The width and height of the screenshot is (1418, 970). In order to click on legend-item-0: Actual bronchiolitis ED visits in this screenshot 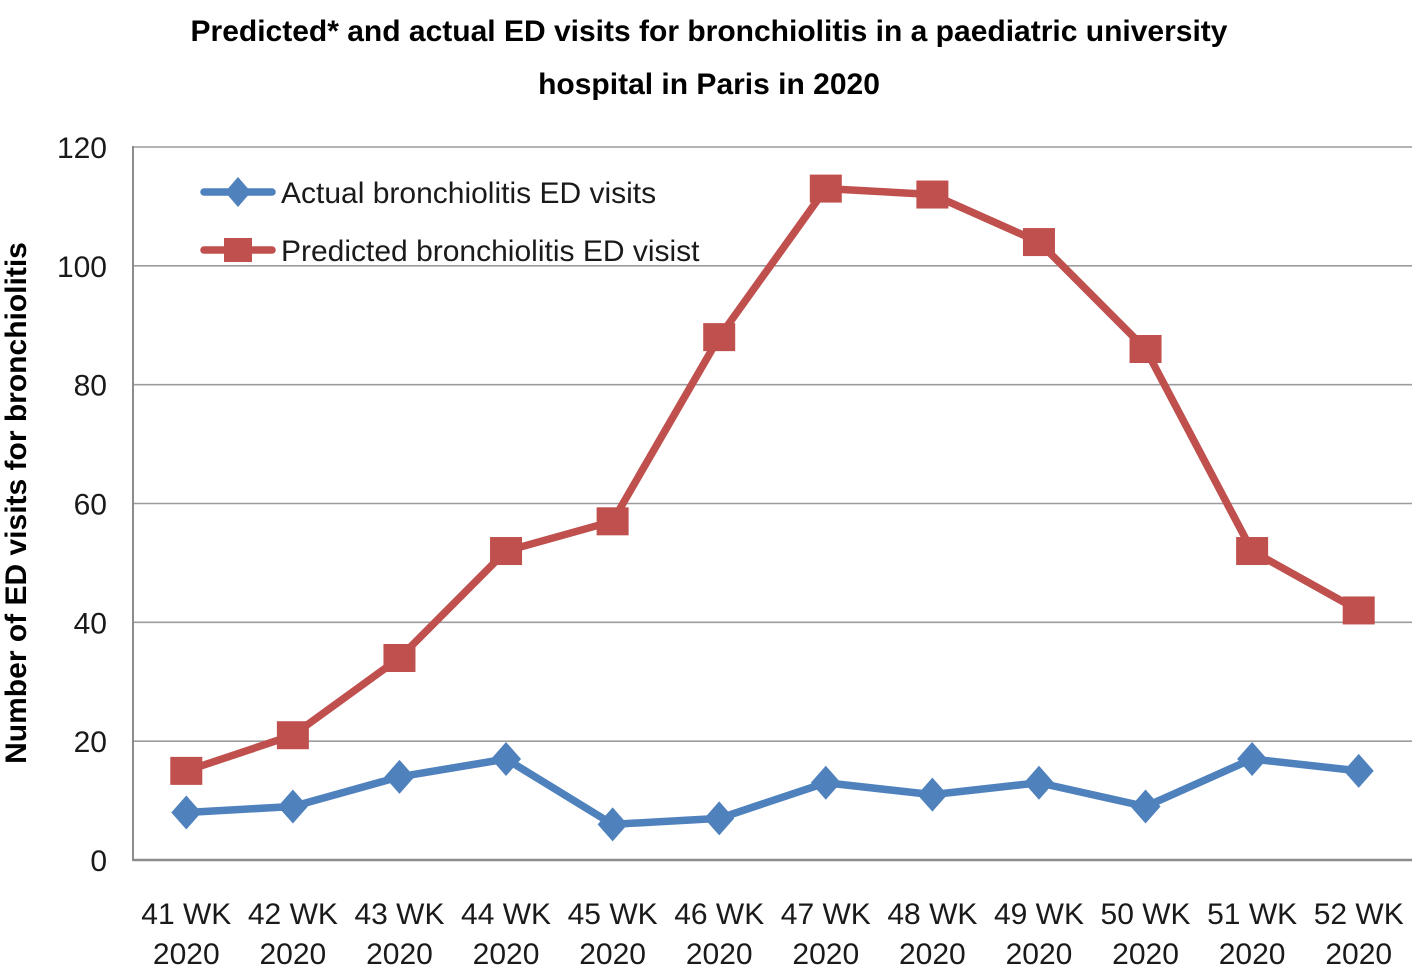, I will do `click(428, 193)`.